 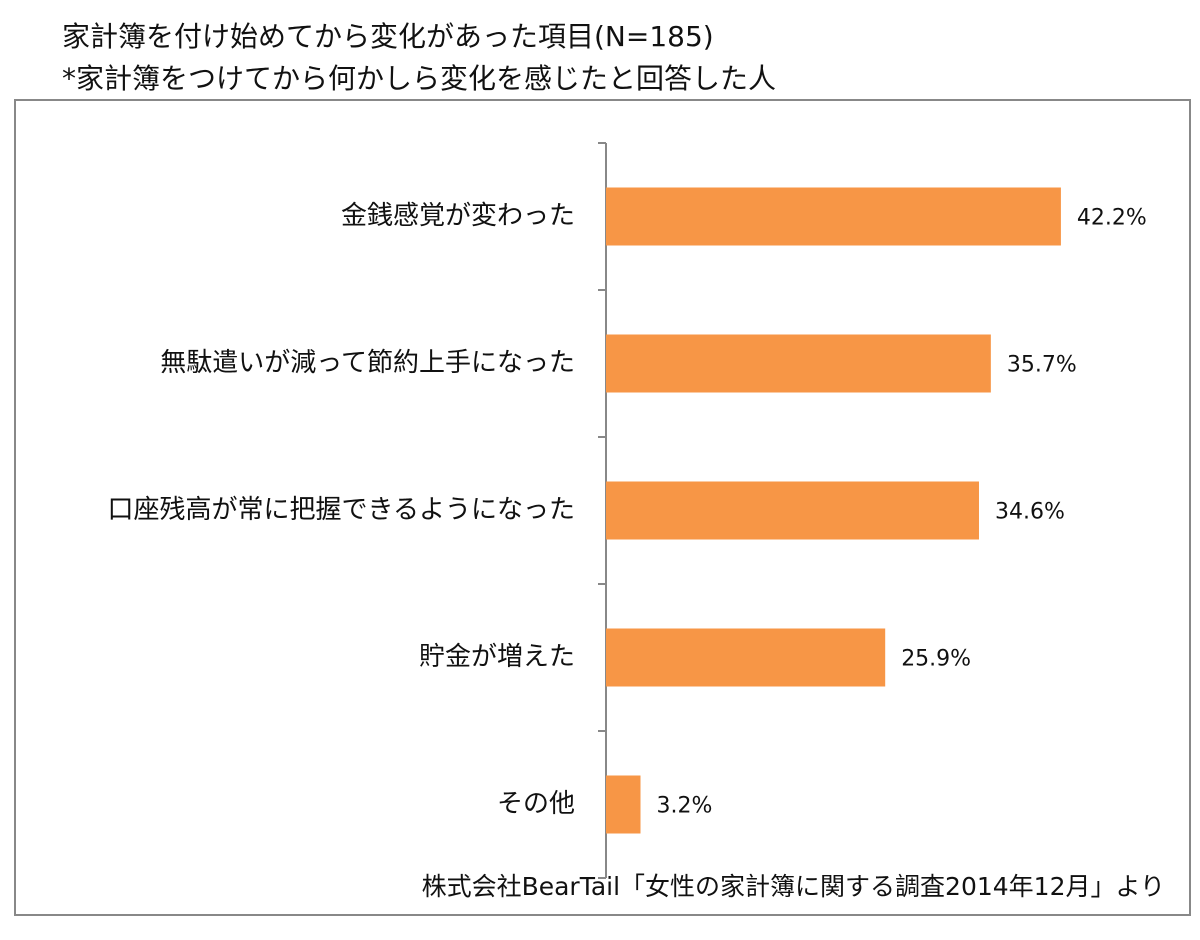 I want to click on category-label: その他, so click(x=536, y=804).